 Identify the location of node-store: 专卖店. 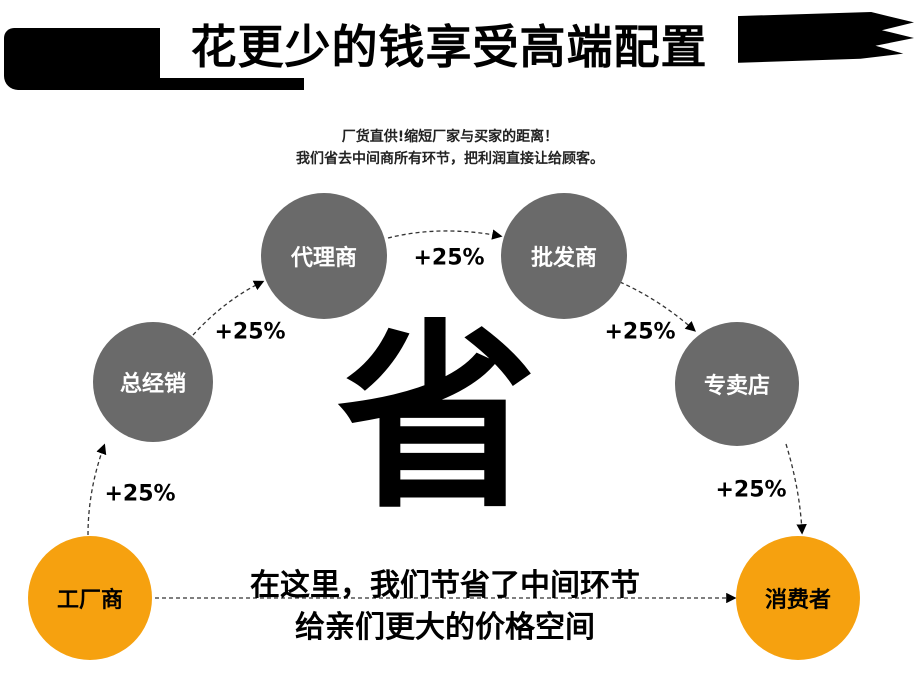
(737, 384).